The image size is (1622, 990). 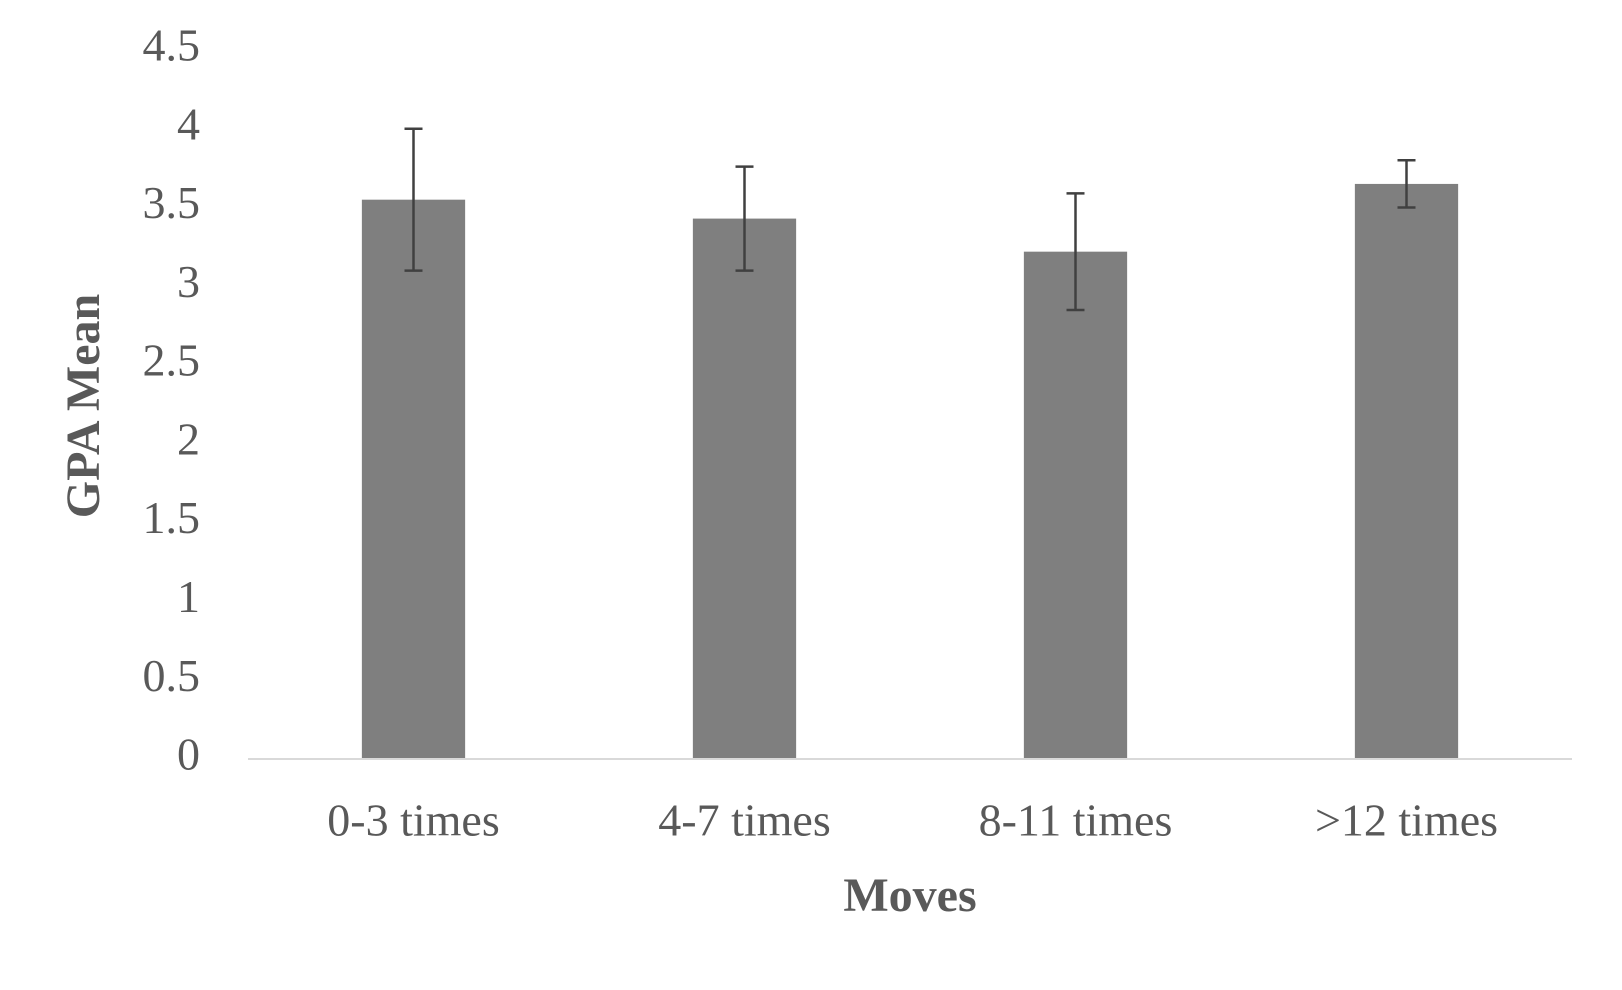 What do you see at coordinates (744, 820) in the screenshot?
I see `x-tick-label: 4-7 times` at bounding box center [744, 820].